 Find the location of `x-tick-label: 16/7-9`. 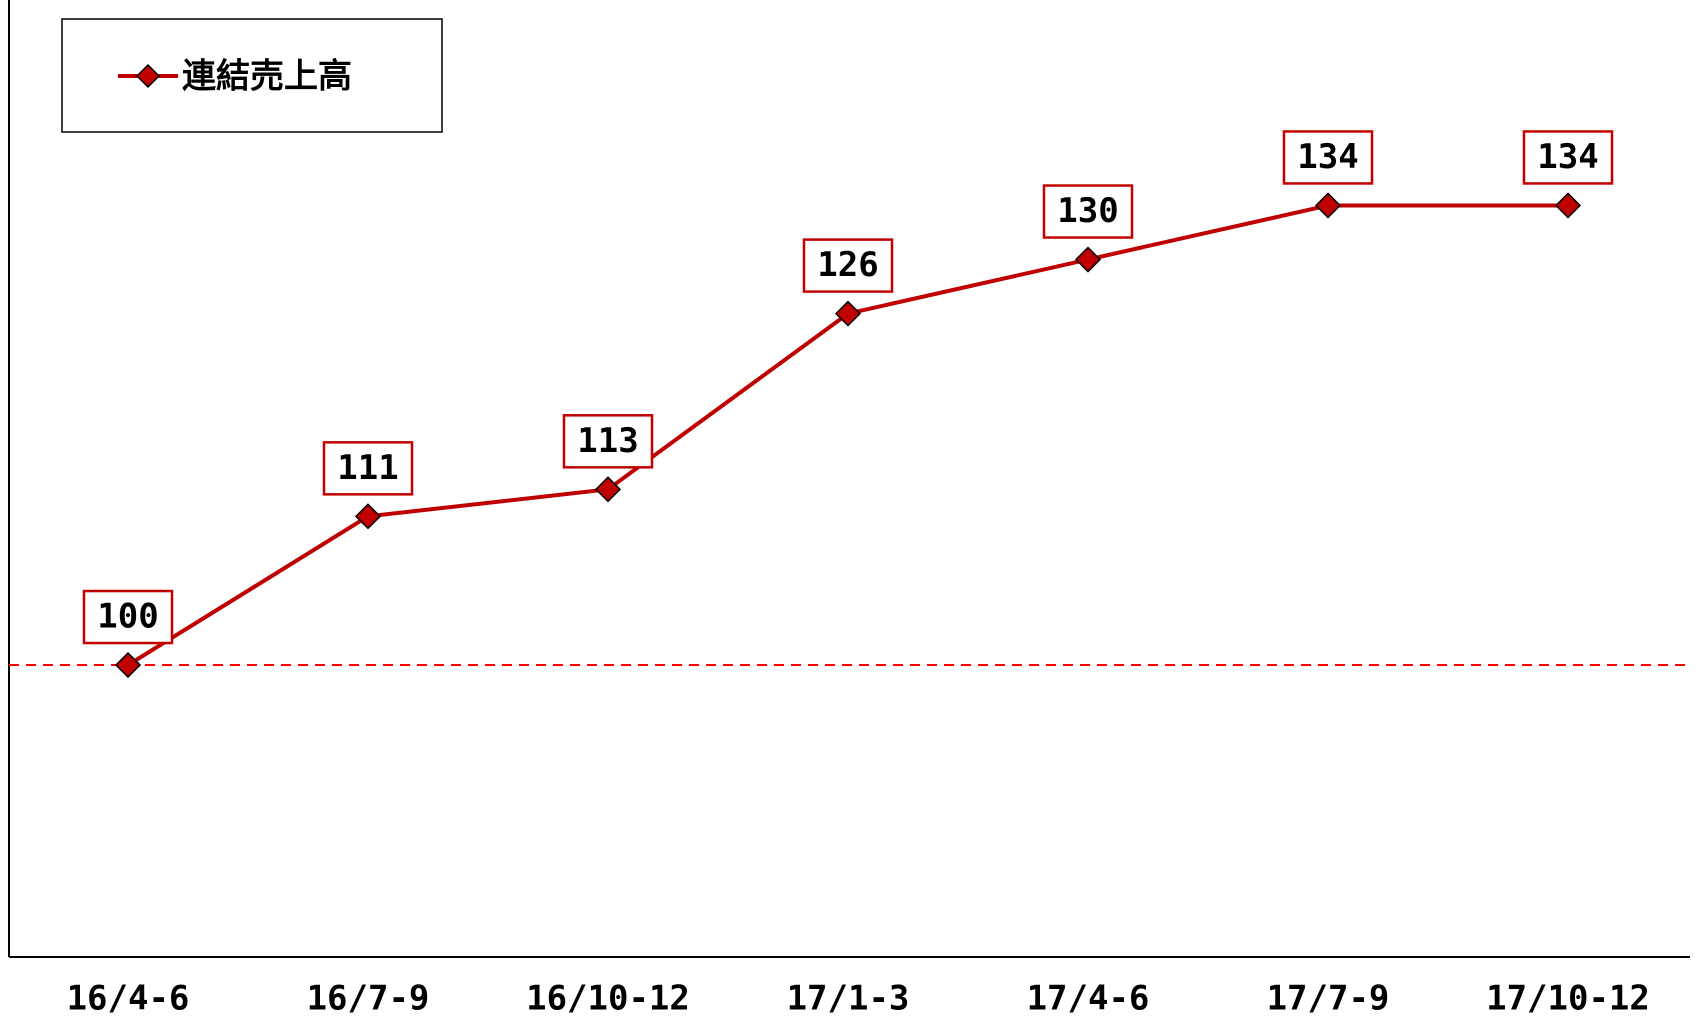

x-tick-label: 16/7-9 is located at coordinates (368, 999).